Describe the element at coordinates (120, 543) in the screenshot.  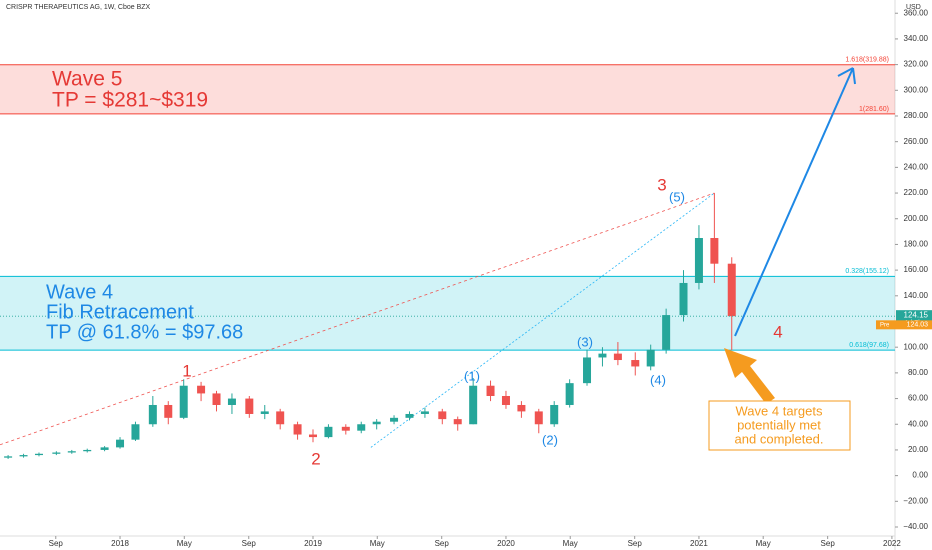
I see `x-tick-label: 2018` at that location.